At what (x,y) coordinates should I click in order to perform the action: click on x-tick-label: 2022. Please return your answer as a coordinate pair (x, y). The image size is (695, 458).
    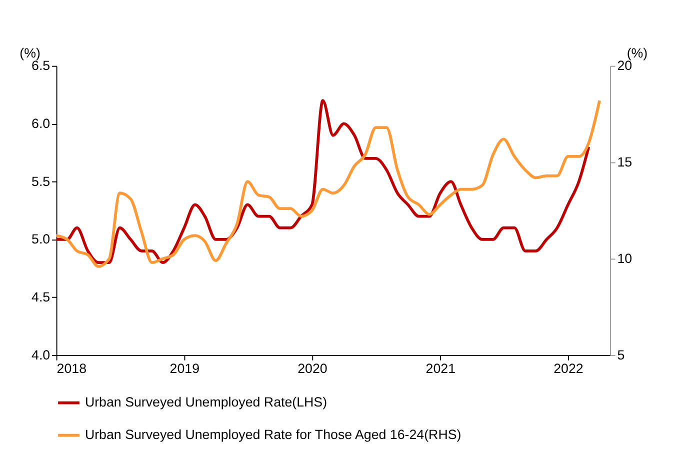
    Looking at the image, I should click on (569, 368).